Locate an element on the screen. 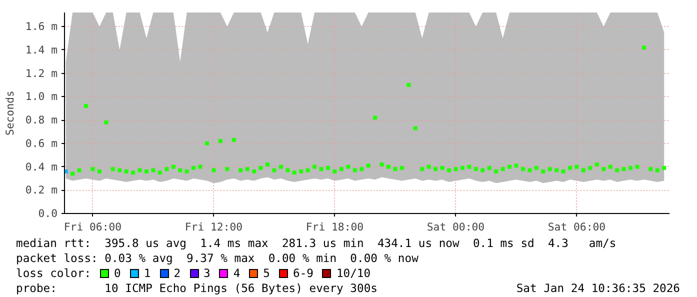  text: packet loss: 0.03 % avg 9.37 % max 0.00 % min 0.00 % now is located at coordinates (218, 258).